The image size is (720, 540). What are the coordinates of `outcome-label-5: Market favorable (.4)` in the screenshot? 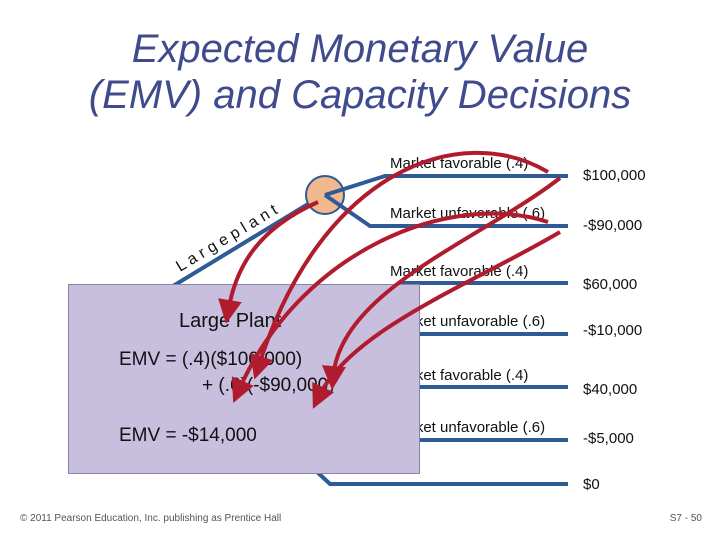 It's located at (459, 375).